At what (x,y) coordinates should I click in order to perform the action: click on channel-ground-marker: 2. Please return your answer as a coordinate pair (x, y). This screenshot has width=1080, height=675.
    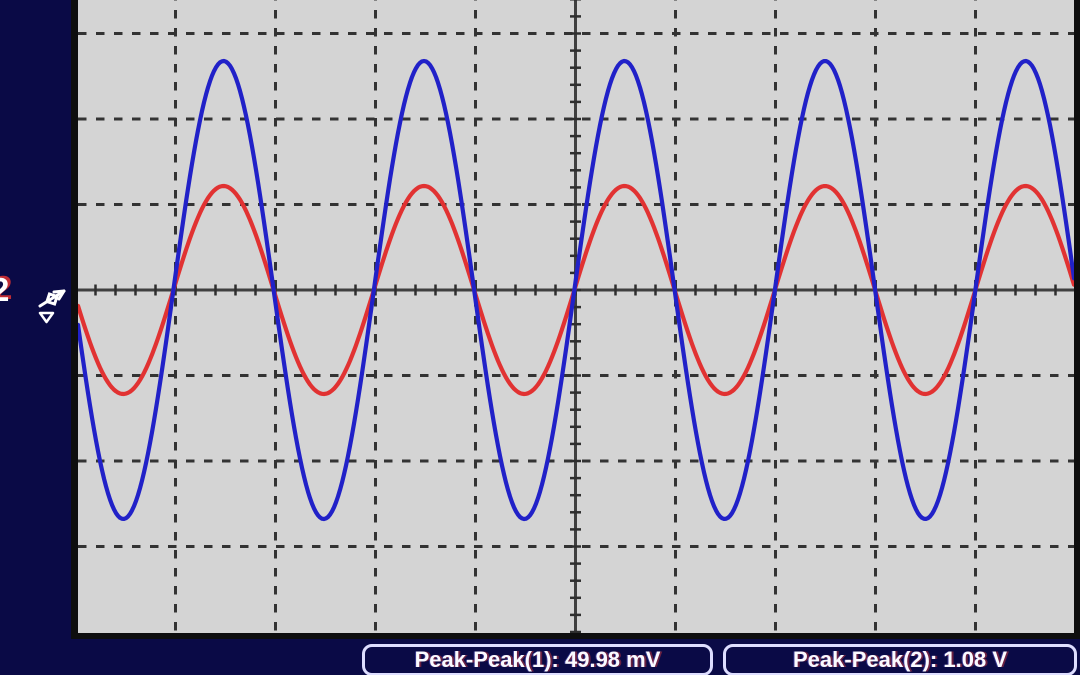
    Looking at the image, I should click on (10, 293).